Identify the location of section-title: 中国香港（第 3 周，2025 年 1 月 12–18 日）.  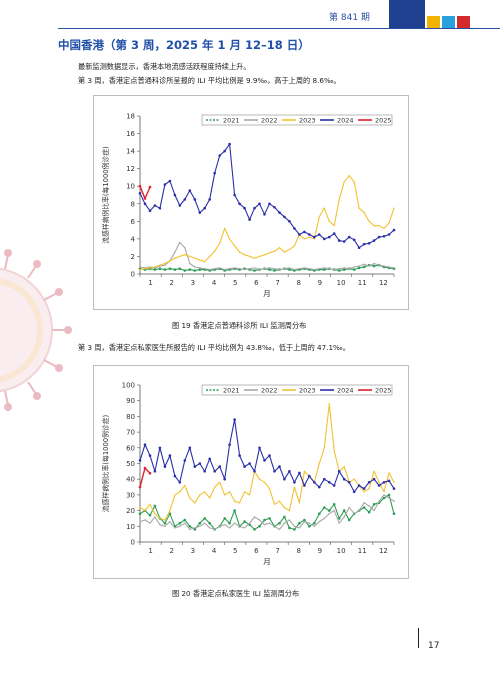
(184, 45).